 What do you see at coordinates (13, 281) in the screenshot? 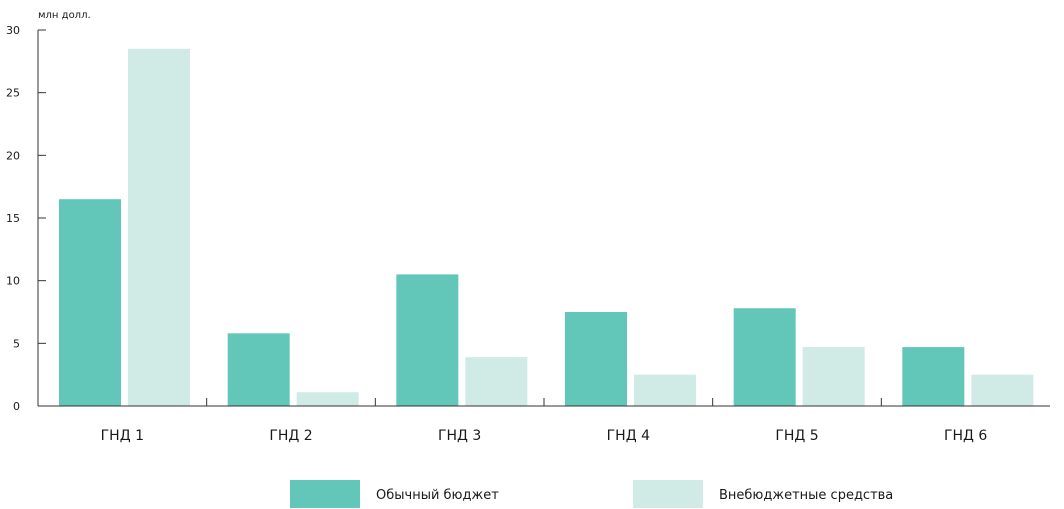
I see `y-tick-label: 10` at bounding box center [13, 281].